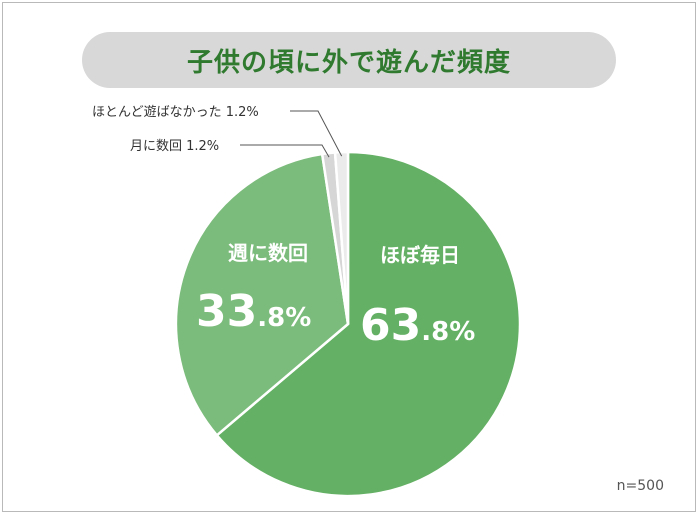  I want to click on slice-label-3: ほとんど遊ばなかった 1.2%, so click(175, 112).